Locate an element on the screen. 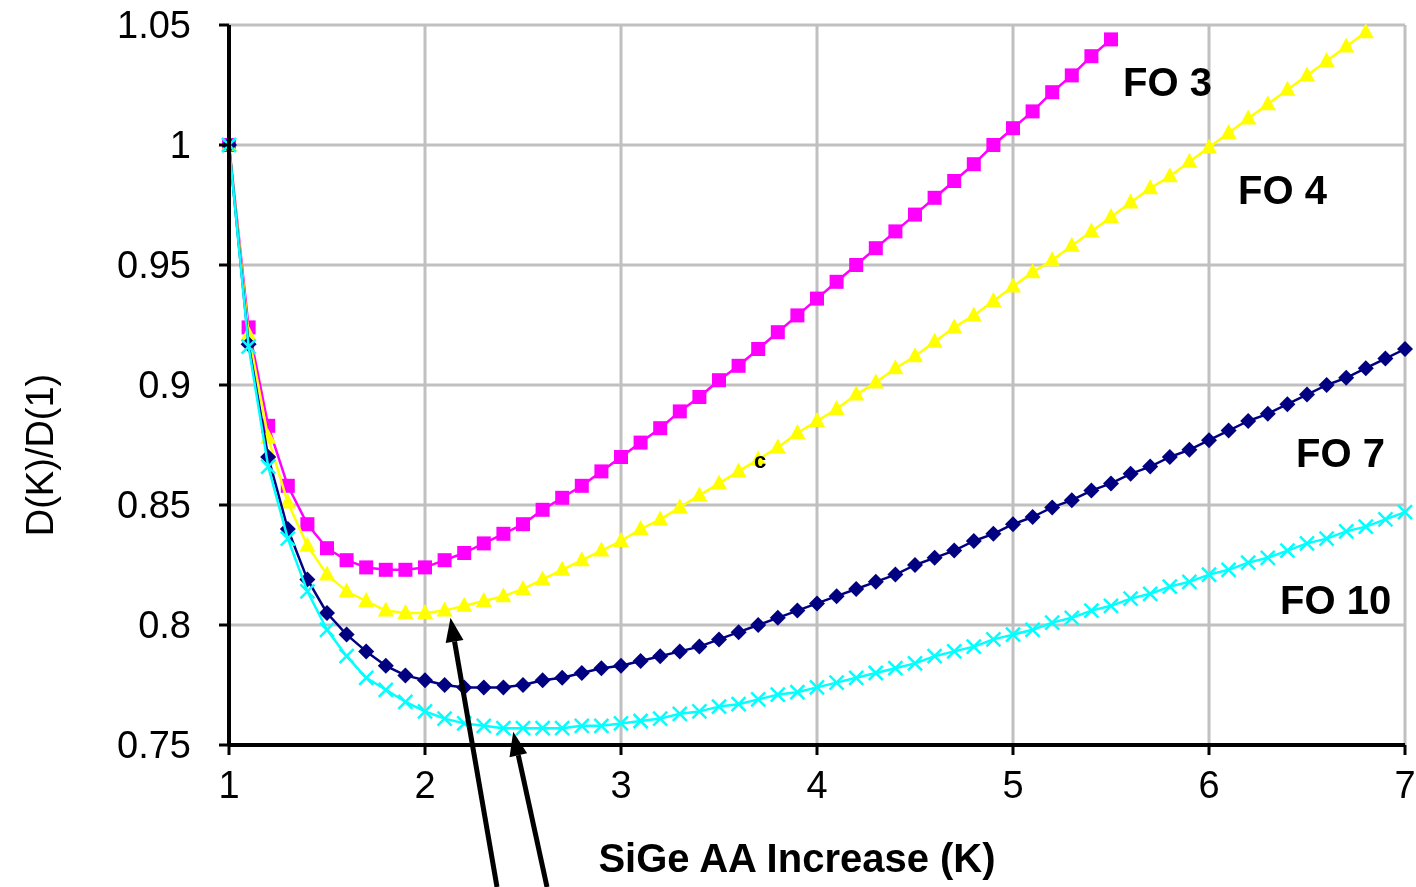 Image resolution: width=1416 pixels, height=887 pixels. x-tick-label: 6 is located at coordinates (1209, 785).